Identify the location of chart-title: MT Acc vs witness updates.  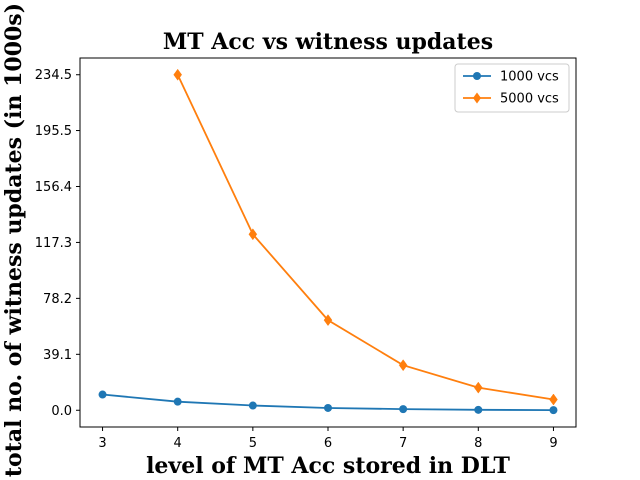
(328, 42).